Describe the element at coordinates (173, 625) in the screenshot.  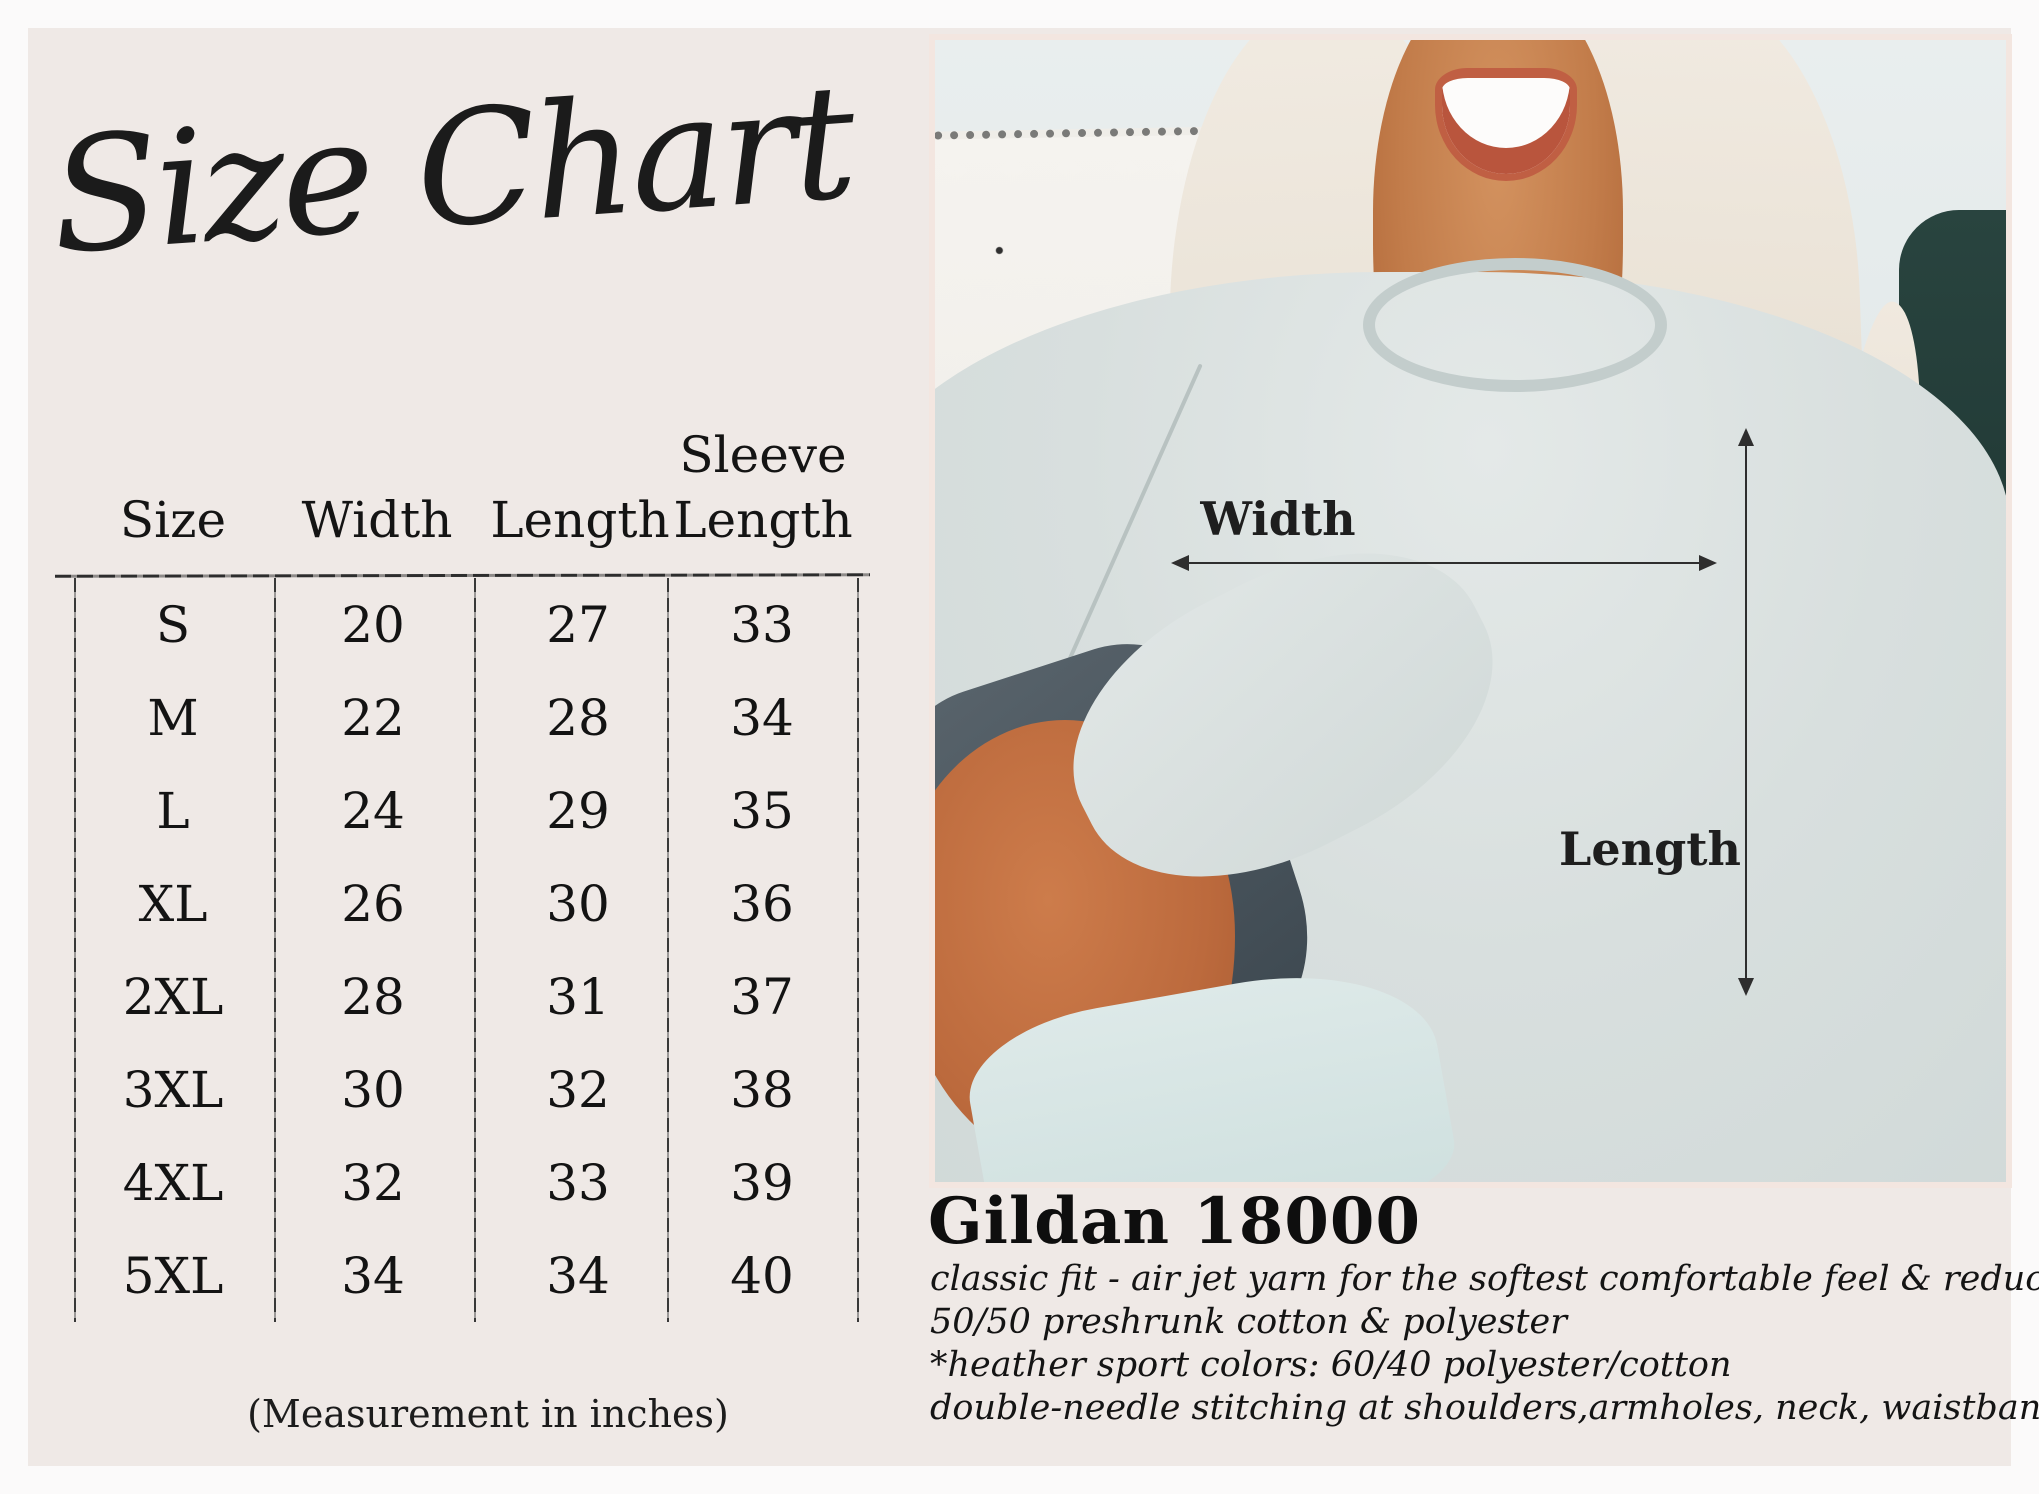
I see `table-cell-size: S` at that location.